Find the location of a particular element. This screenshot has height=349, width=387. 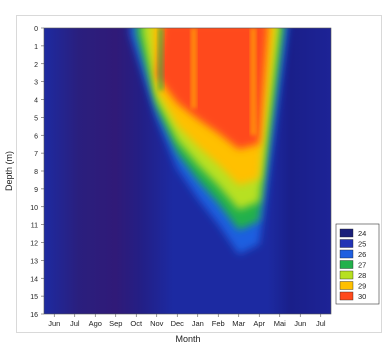

colorbar-label: 29 is located at coordinates (362, 286).